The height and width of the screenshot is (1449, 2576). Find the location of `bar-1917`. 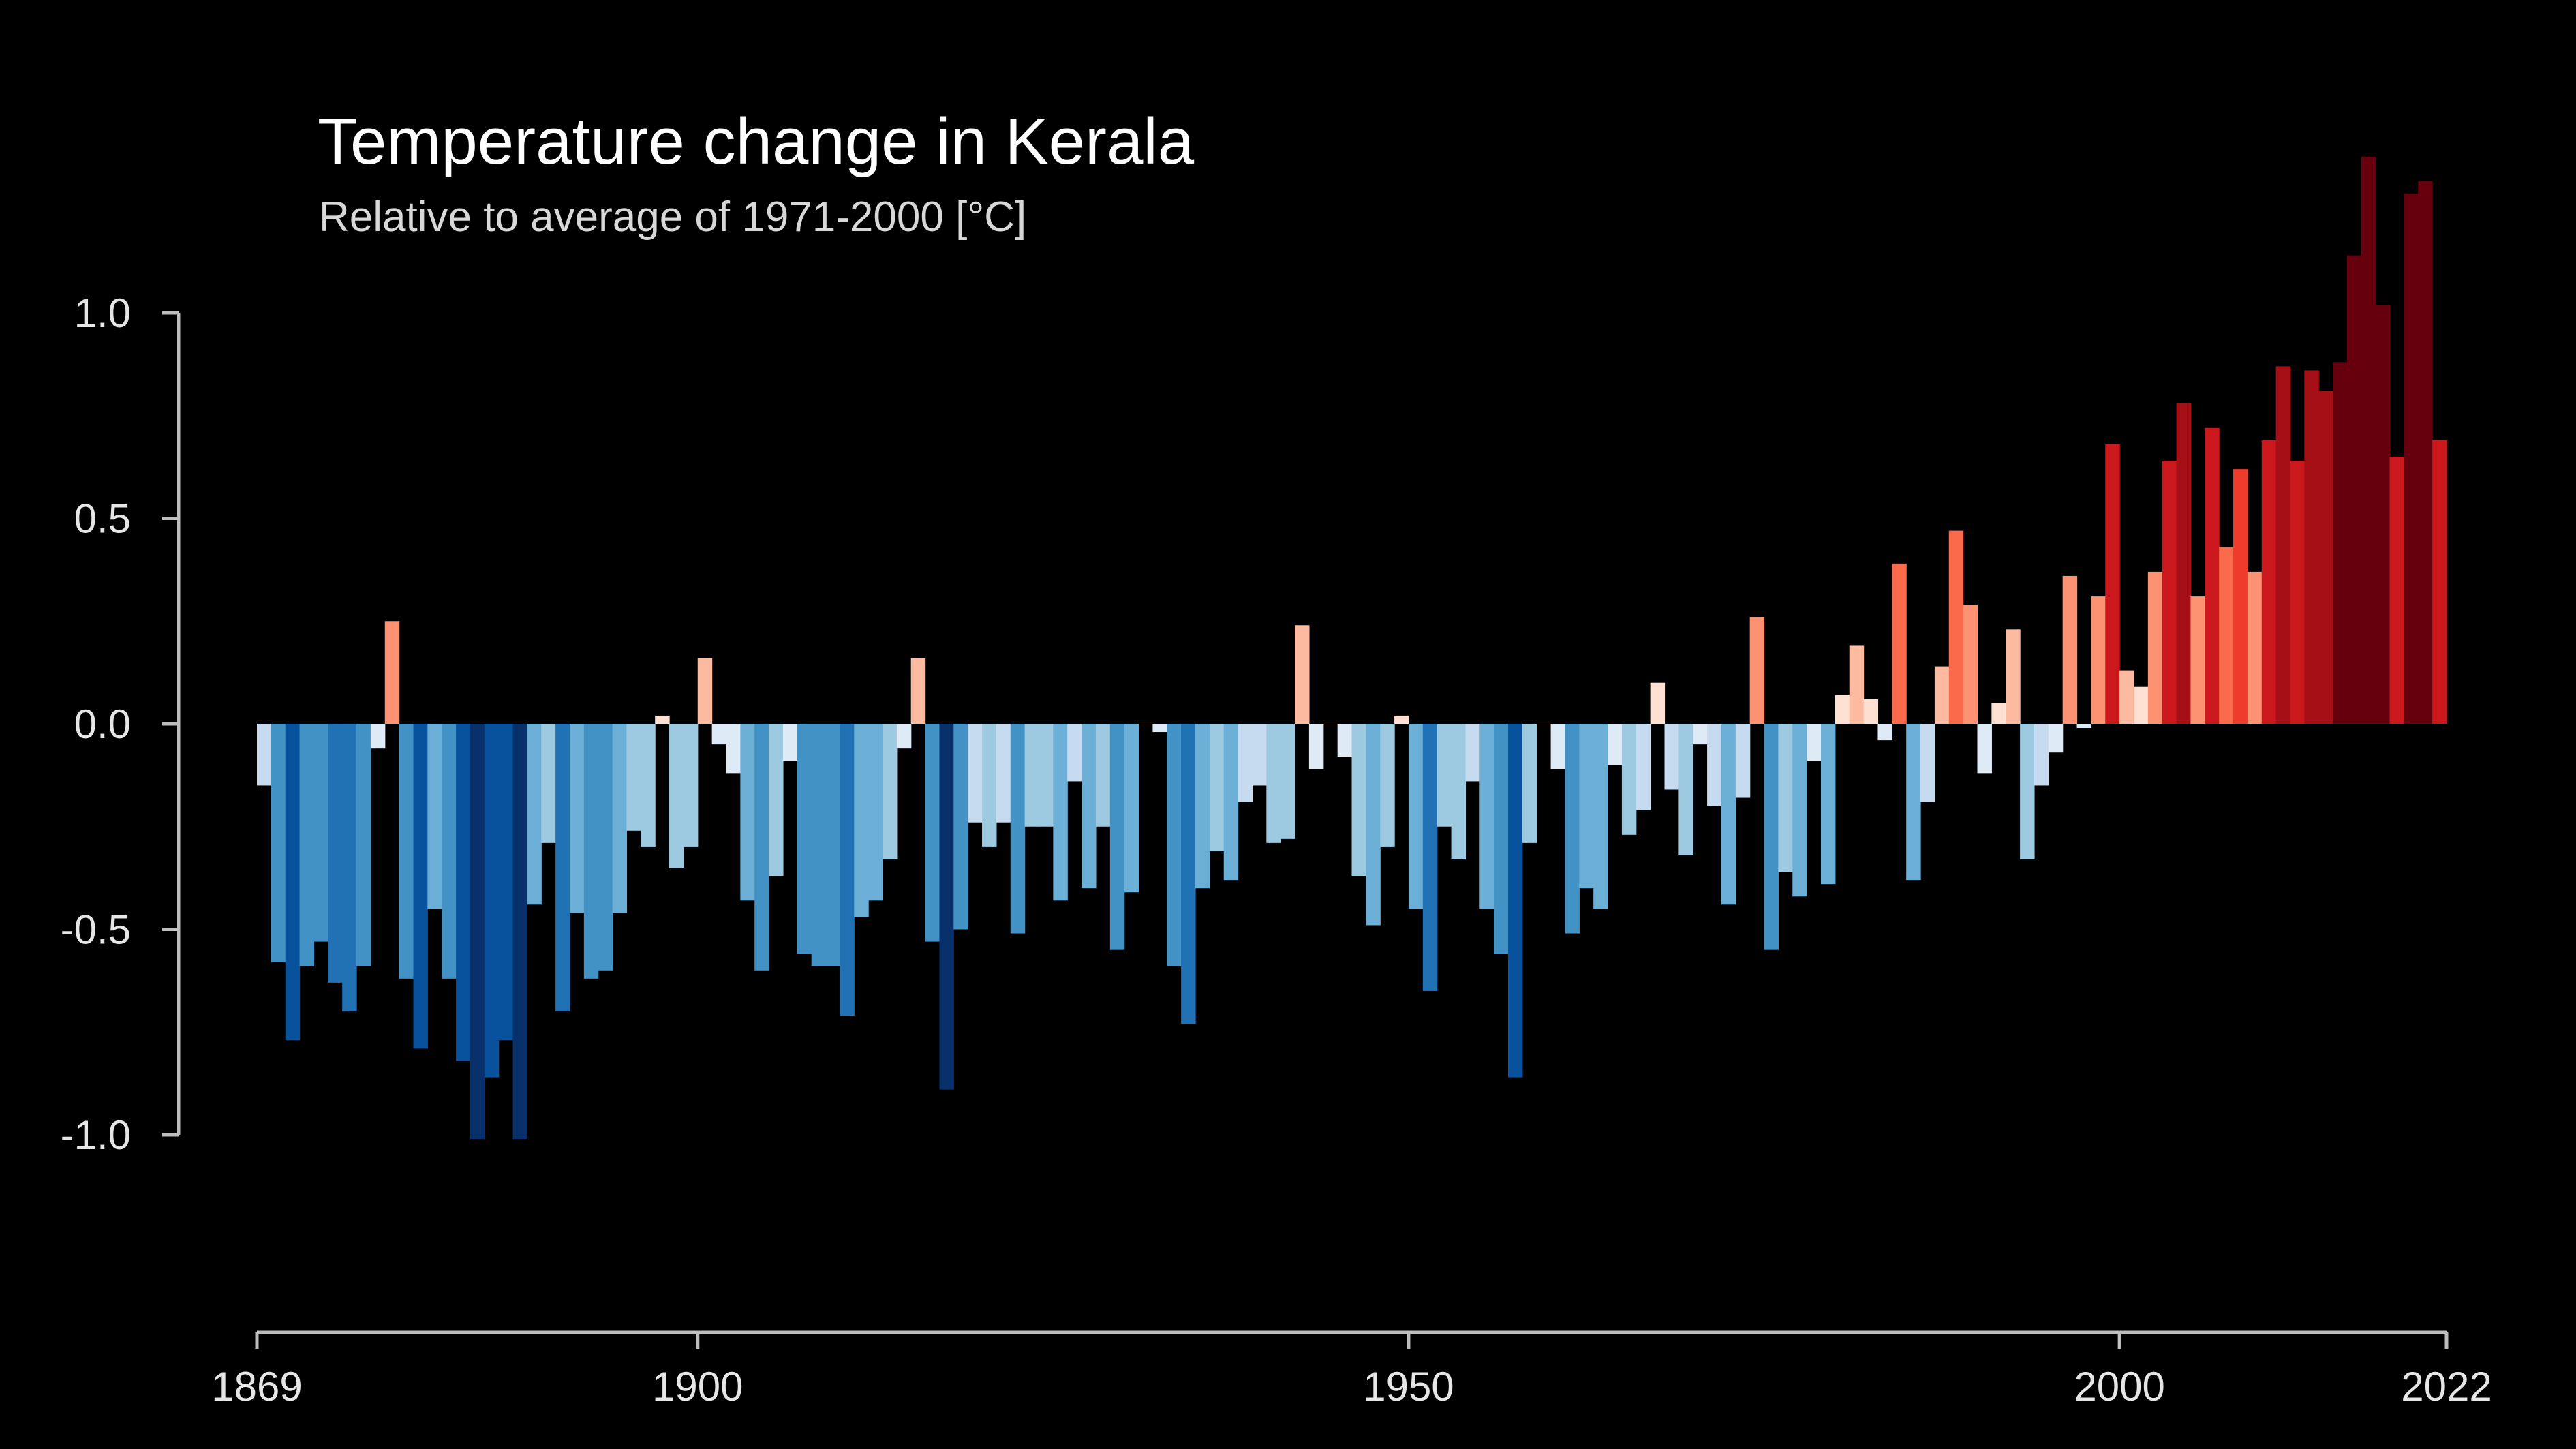

bar-1917 is located at coordinates (946, 907).